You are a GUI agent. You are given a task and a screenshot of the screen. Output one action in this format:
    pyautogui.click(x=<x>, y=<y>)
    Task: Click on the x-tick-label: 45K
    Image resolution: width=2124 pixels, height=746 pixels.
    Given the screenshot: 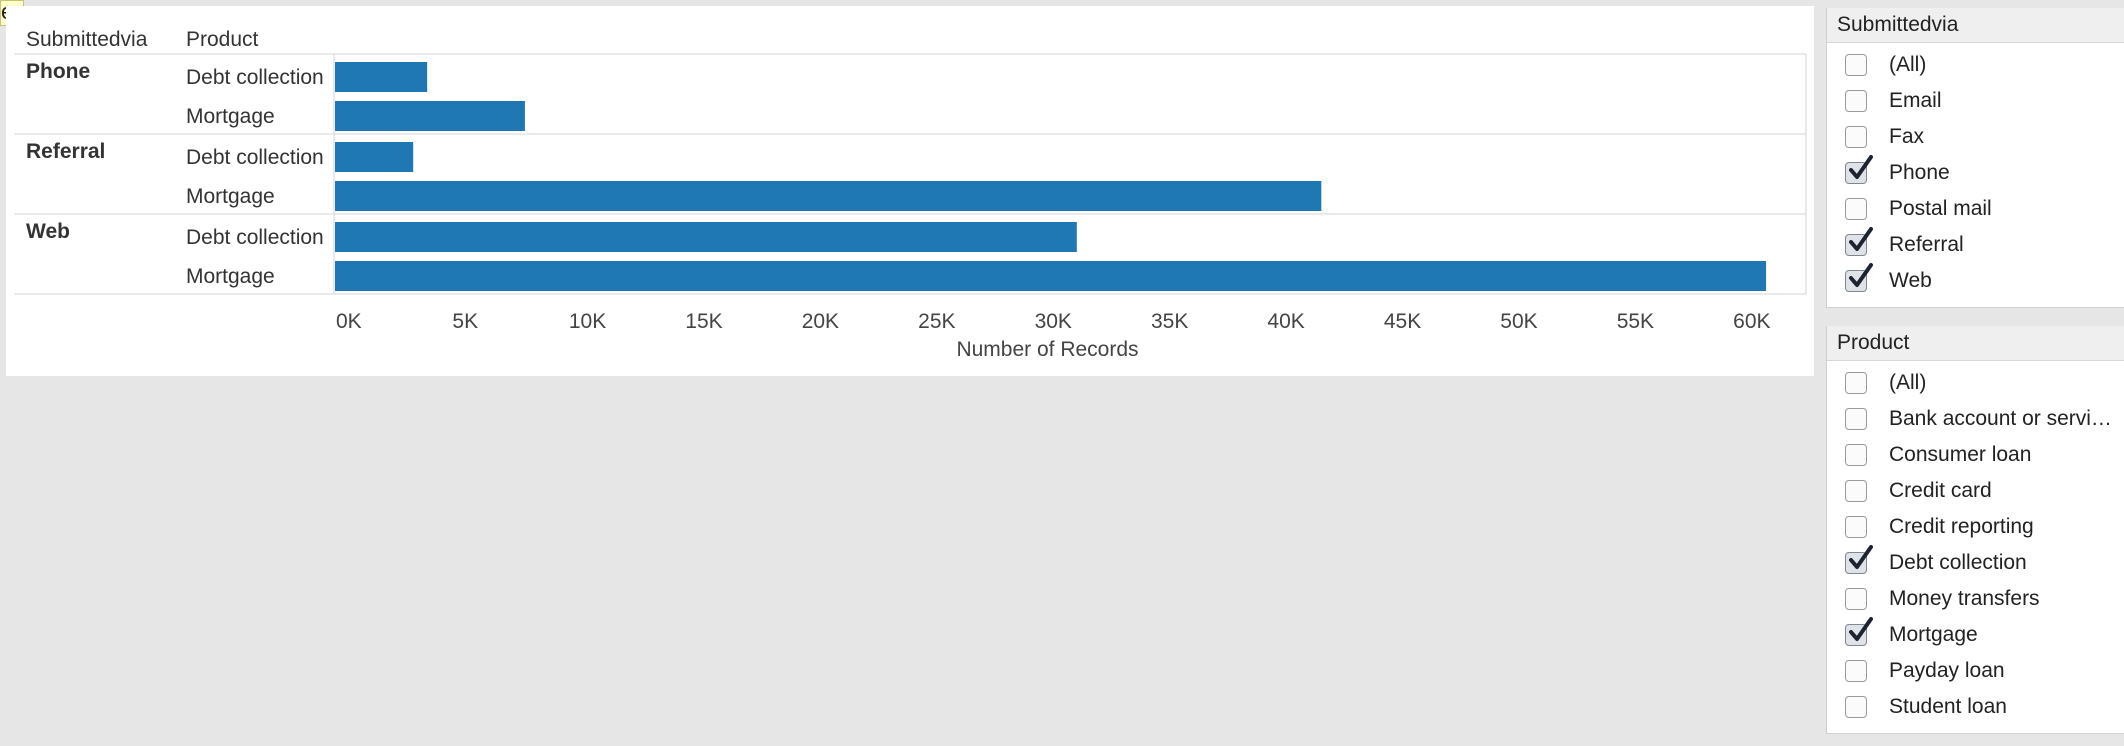 What is the action you would take?
    pyautogui.click(x=1402, y=321)
    